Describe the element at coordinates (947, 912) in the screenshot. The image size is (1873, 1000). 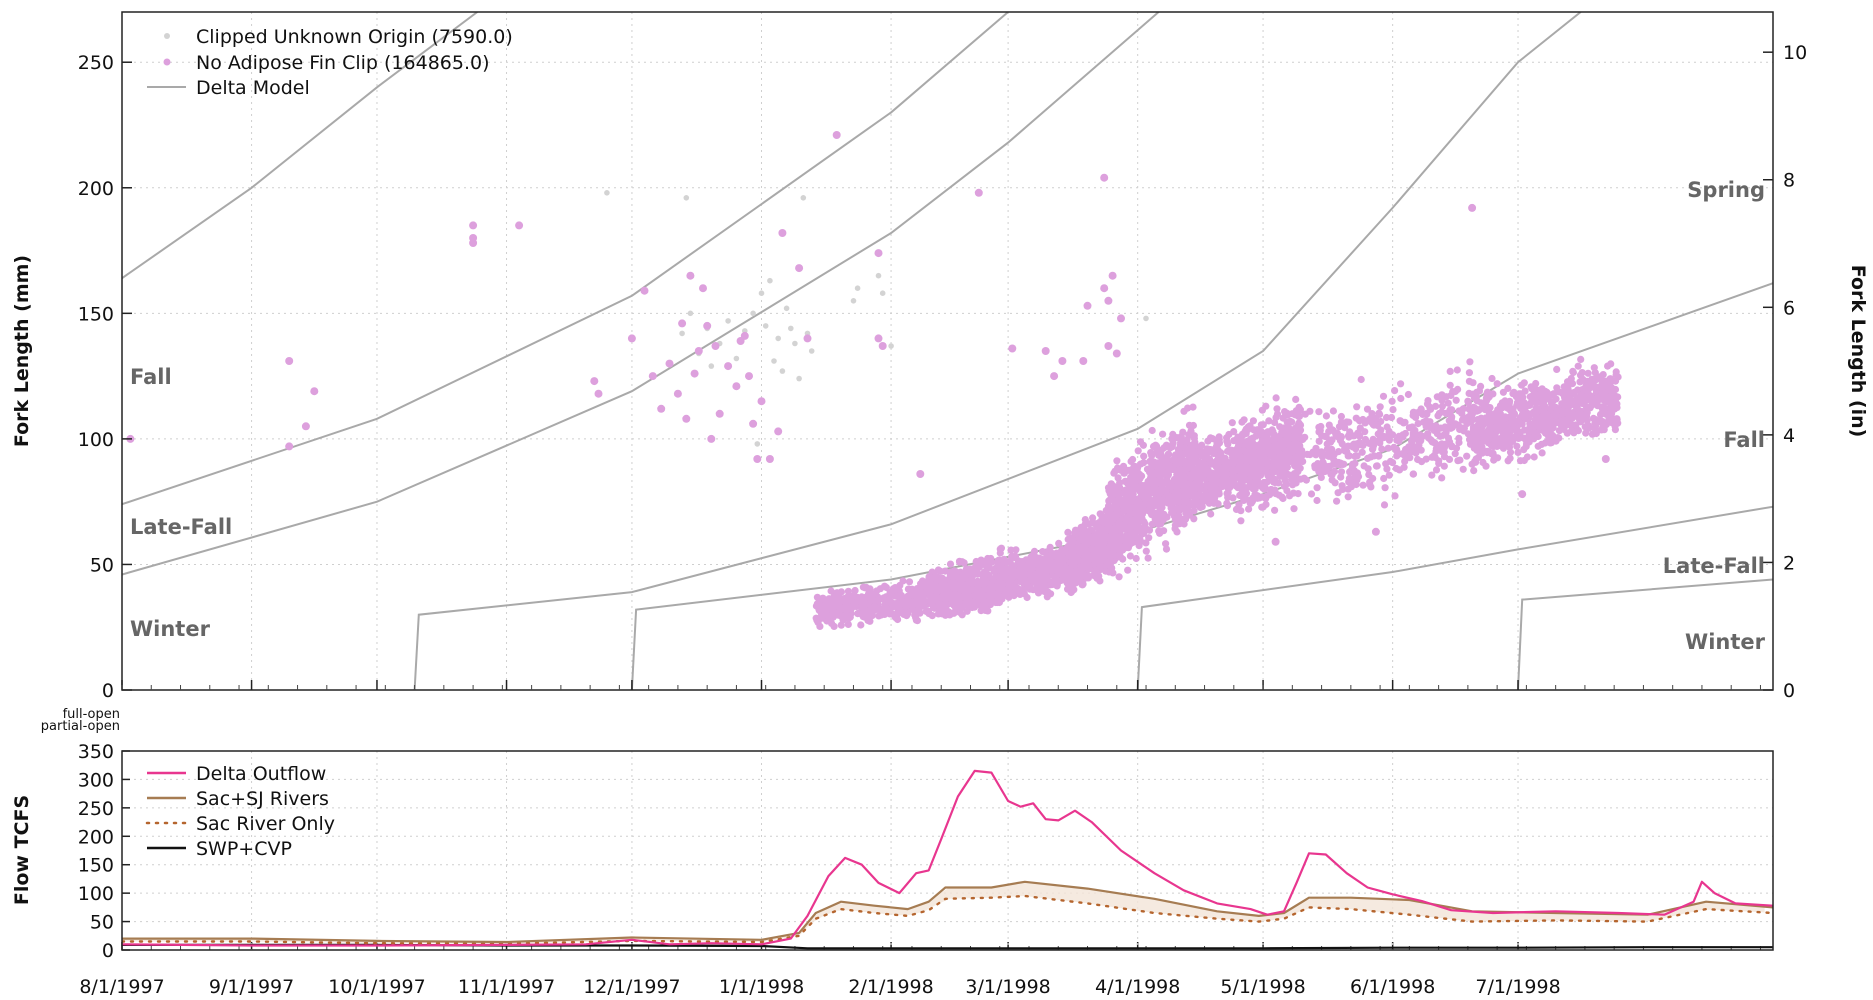
I see `flow-line-sac-sj-rivers` at that location.